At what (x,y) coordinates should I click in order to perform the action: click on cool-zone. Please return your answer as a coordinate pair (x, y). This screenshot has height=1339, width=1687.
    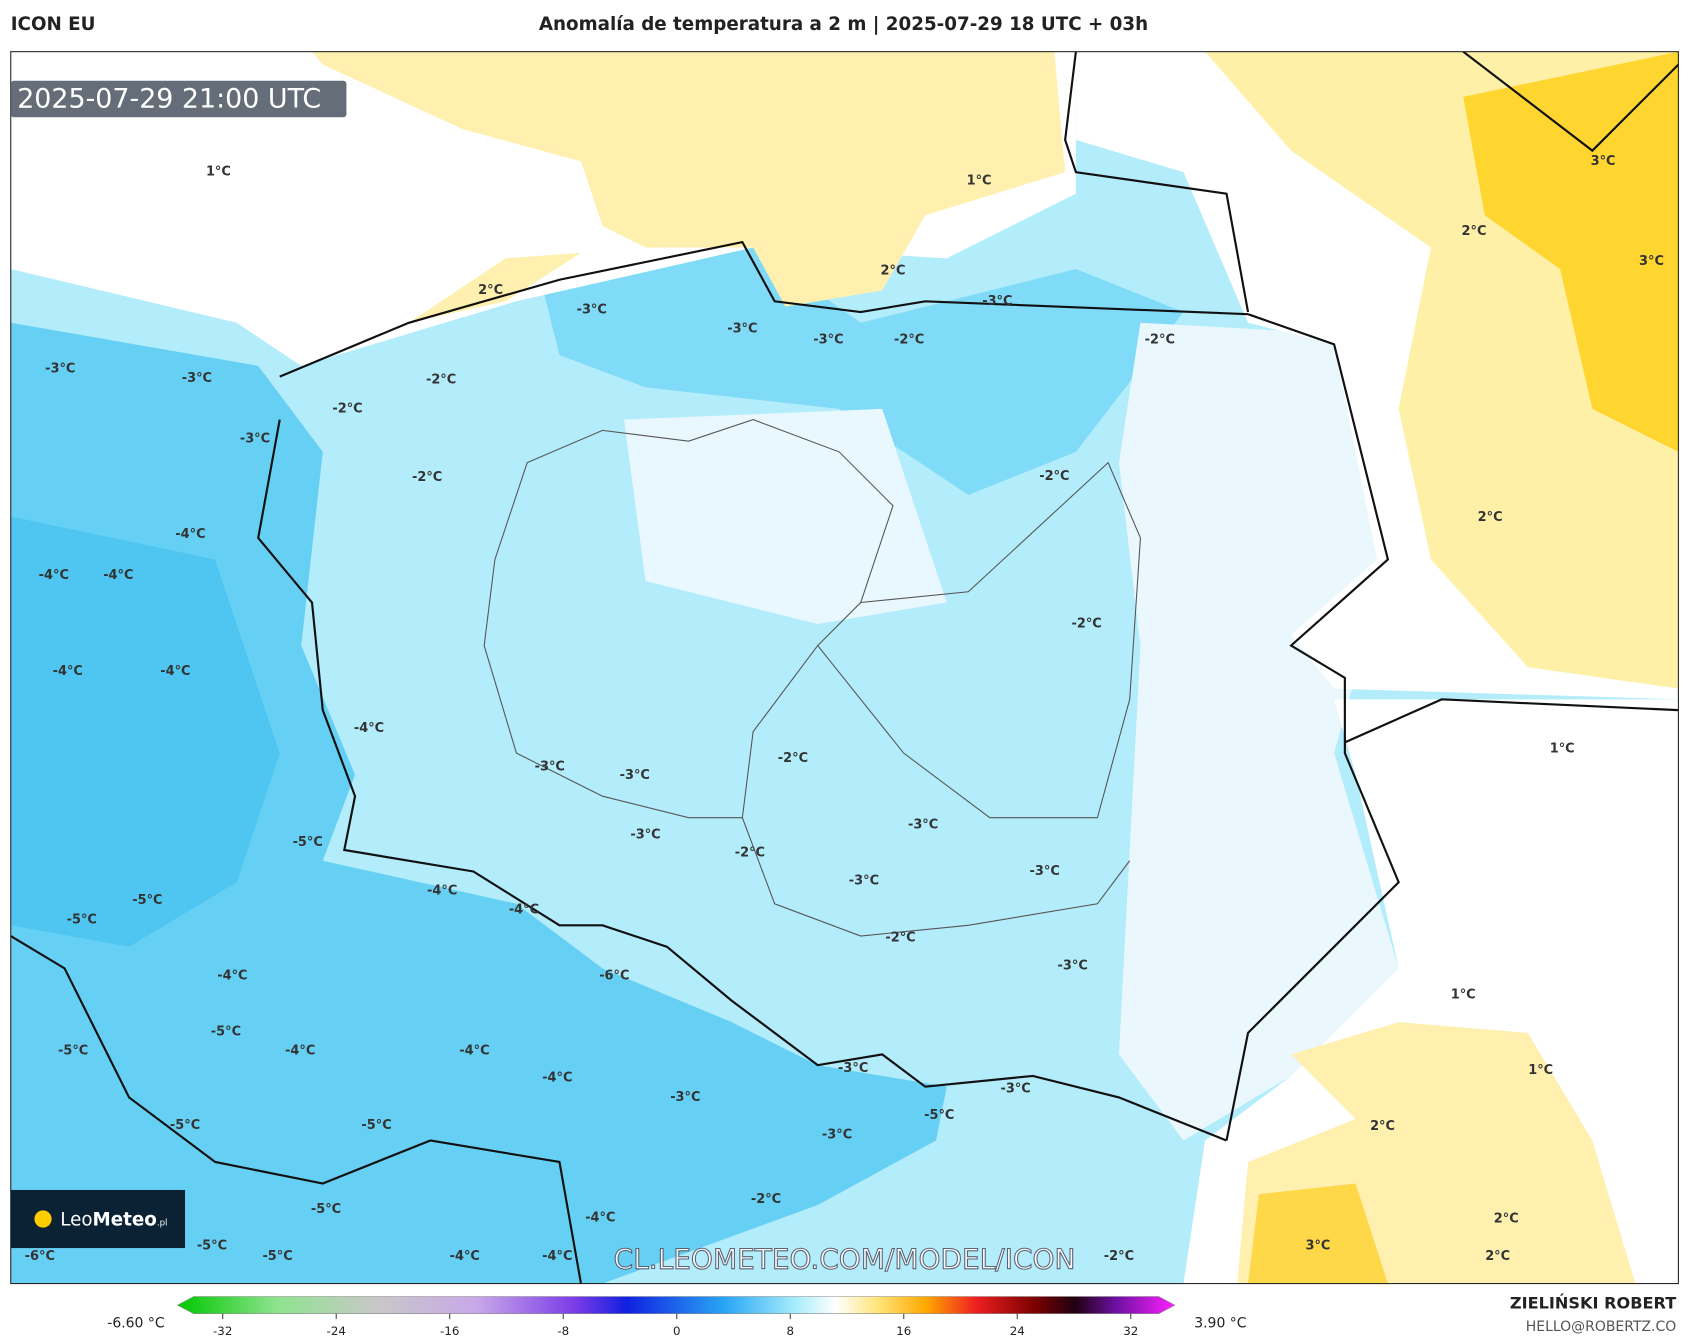
    Looking at the image, I should click on (860, 371).